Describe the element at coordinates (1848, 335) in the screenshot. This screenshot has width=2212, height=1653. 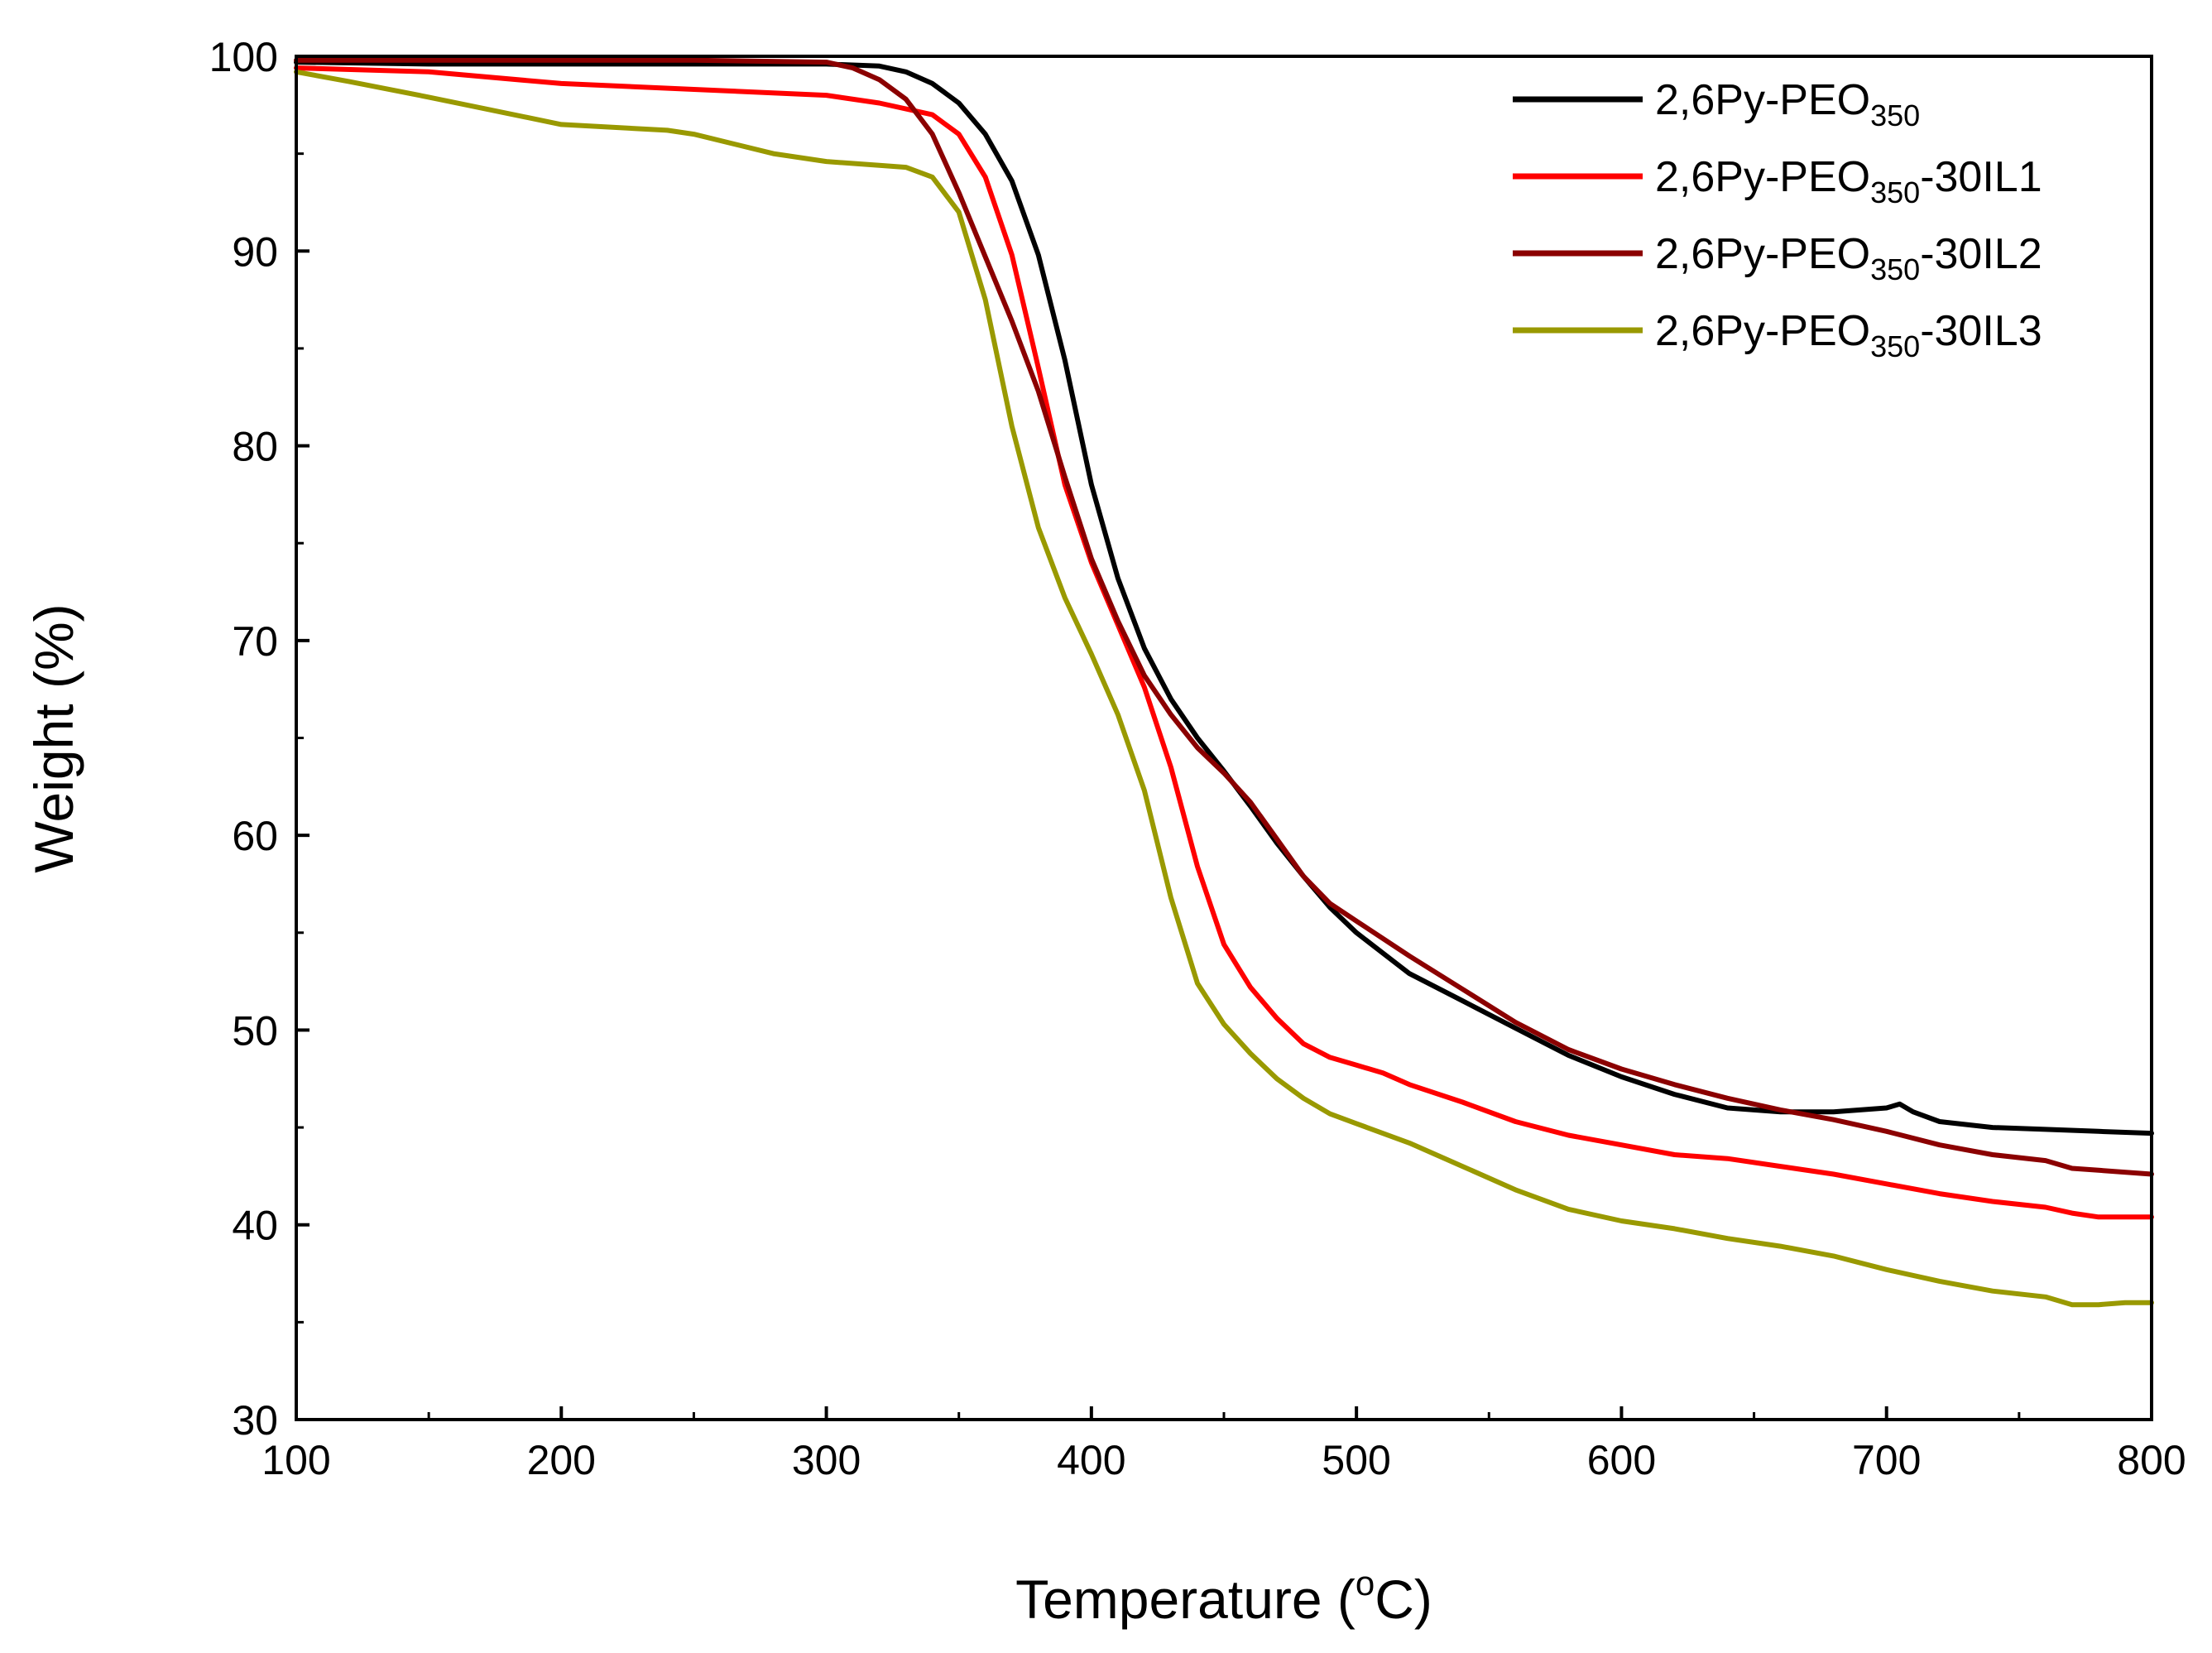
I see `legend-label-4: 2,6Py-PEO350-30IL3` at that location.